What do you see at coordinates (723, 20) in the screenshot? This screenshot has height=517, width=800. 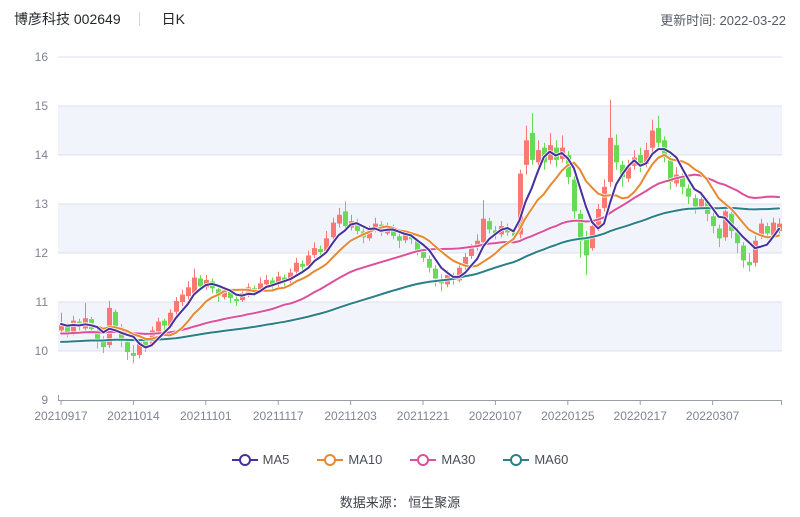 I see `update-time: 更新时间: 2022-03-22` at bounding box center [723, 20].